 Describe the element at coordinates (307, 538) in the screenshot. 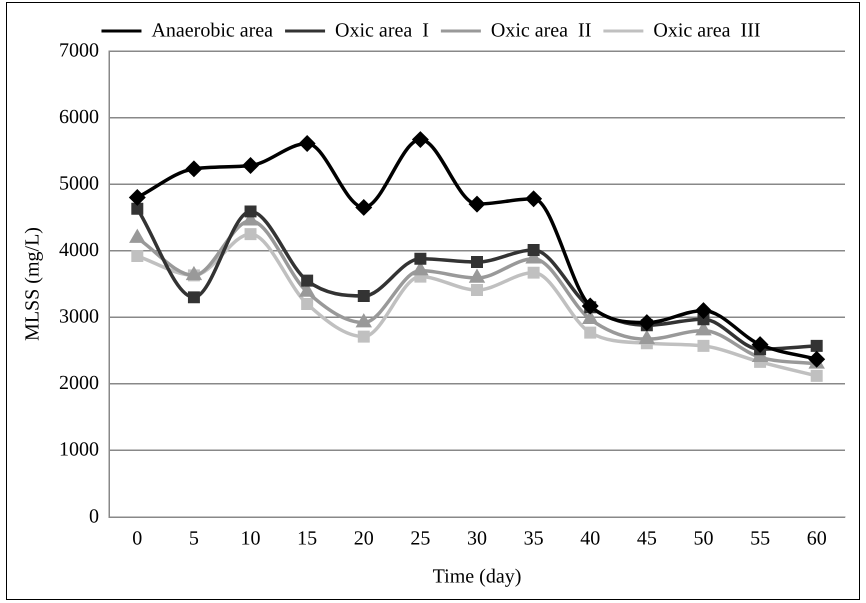

I see `x-tick-label: 15` at that location.